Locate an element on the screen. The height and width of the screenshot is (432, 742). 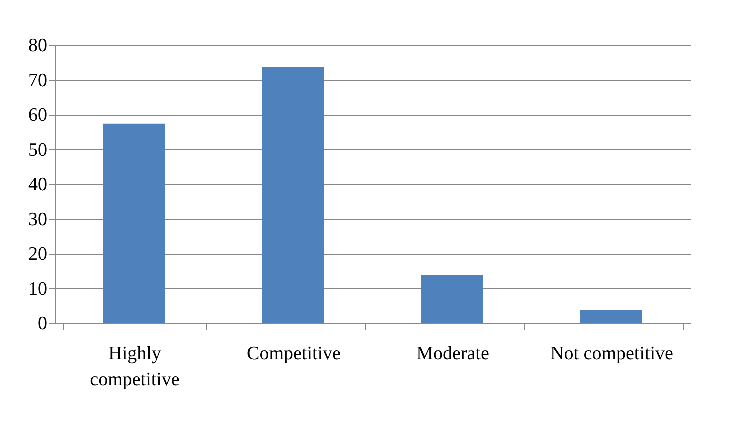
y-tick-label: 70 is located at coordinates (38, 81).